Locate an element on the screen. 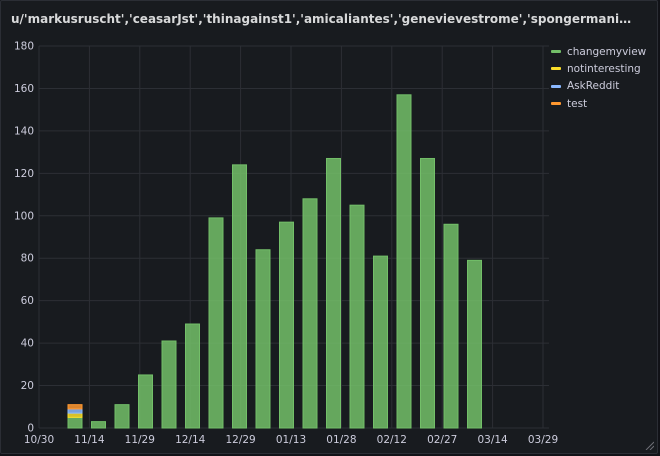 Image resolution: width=660 pixels, height=456 pixels. y-tick-label: 60 is located at coordinates (27, 301).